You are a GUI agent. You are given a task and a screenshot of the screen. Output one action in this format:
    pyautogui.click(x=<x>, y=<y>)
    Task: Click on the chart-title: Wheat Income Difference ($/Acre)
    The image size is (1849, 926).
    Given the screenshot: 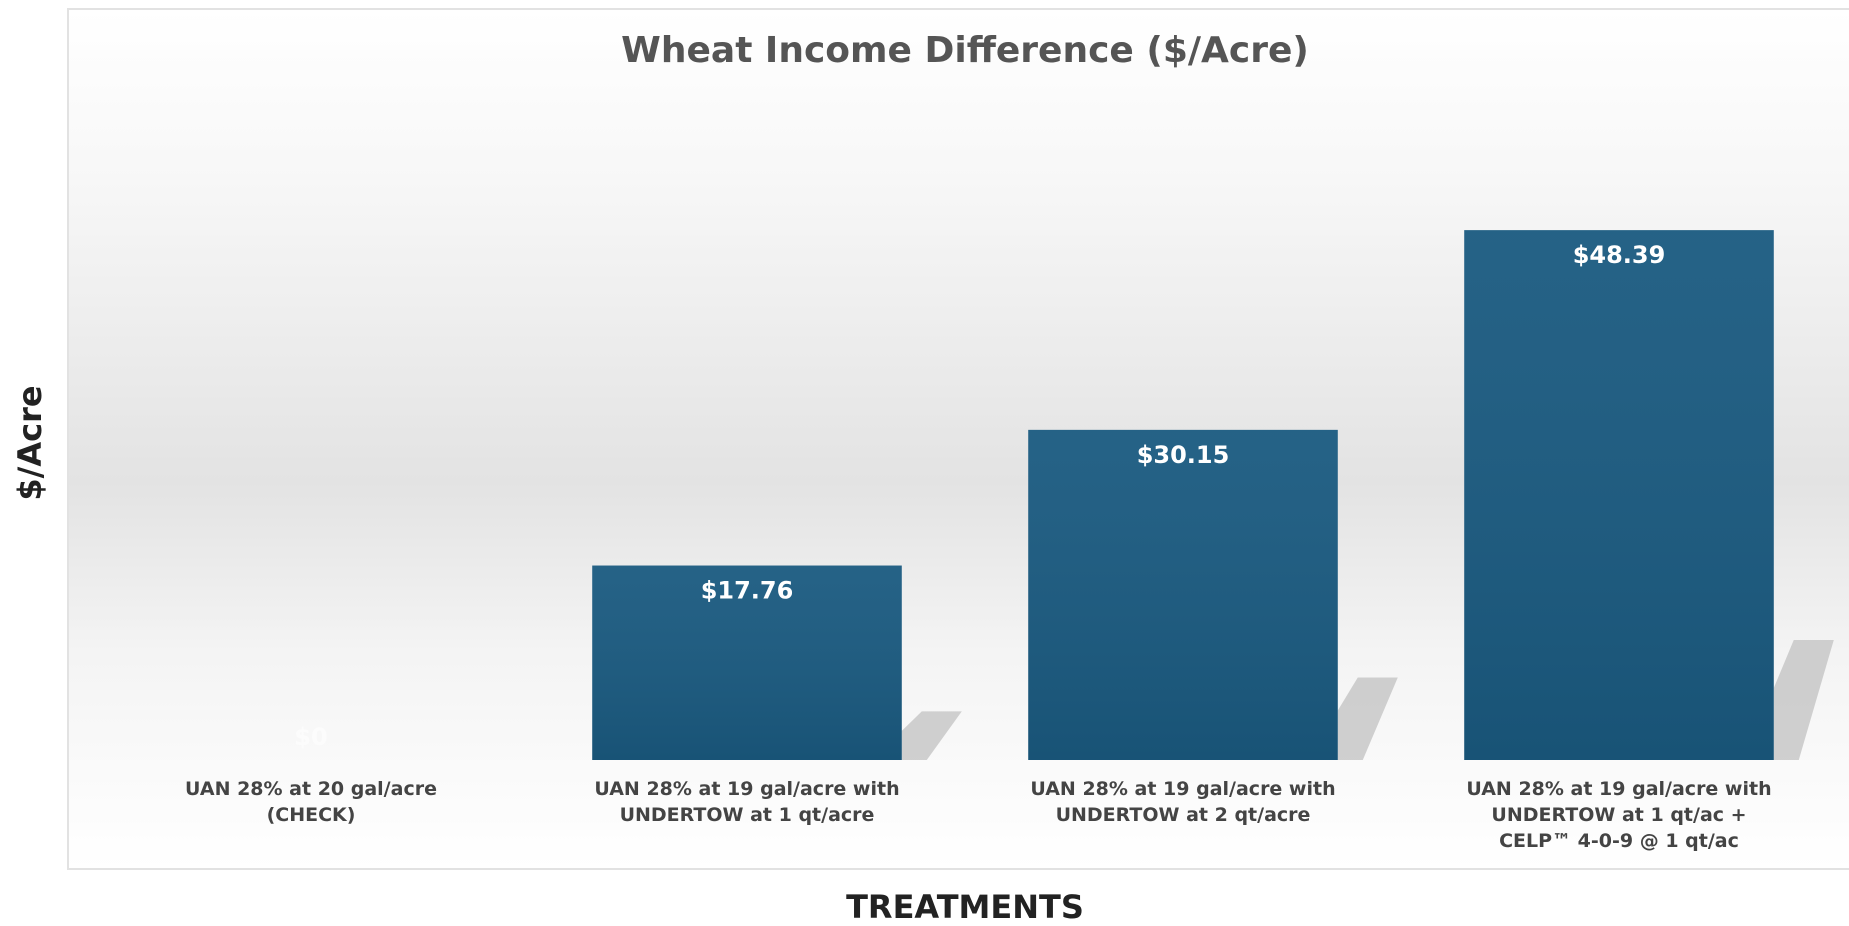 What is the action you would take?
    pyautogui.click(x=965, y=50)
    